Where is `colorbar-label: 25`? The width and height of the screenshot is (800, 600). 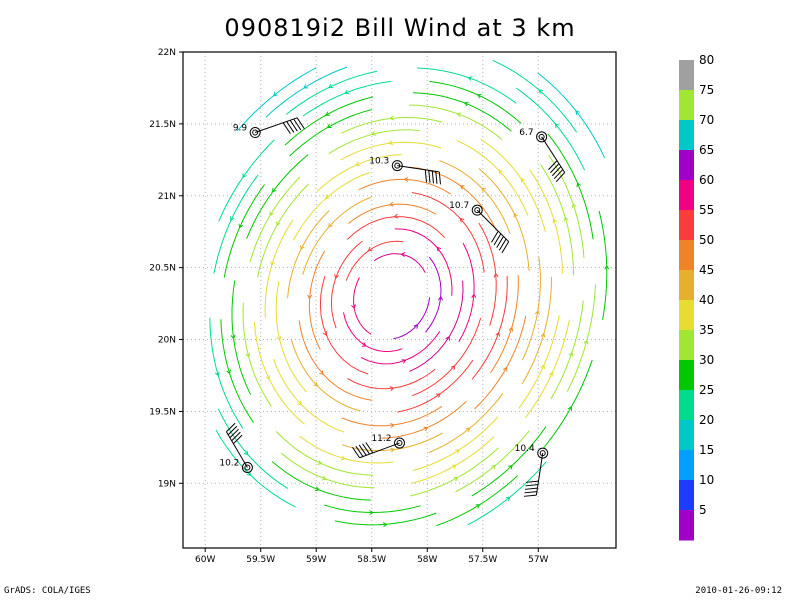
colorbar-label: 25 is located at coordinates (706, 390).